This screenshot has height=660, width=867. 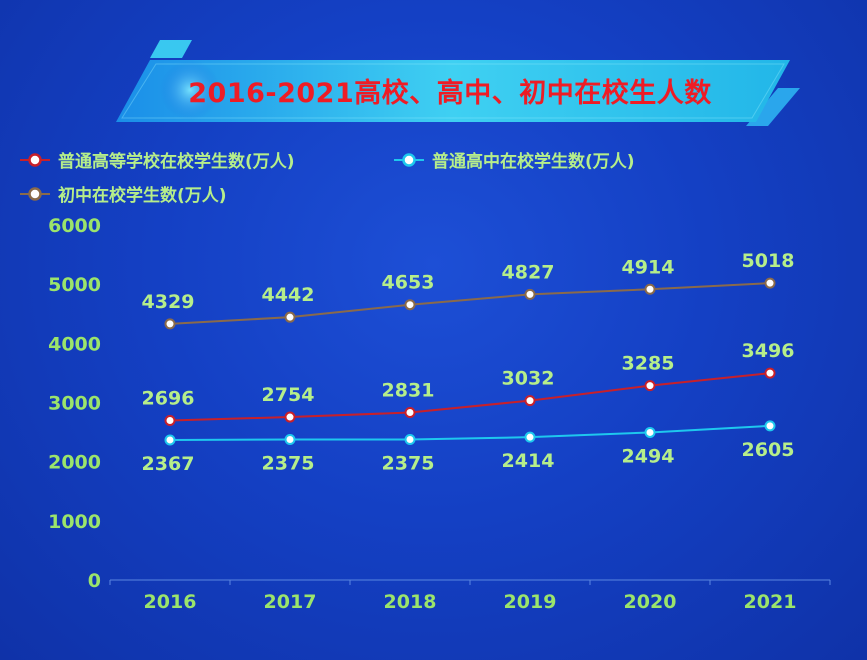 I want to click on globe-icon, so click(x=190, y=90).